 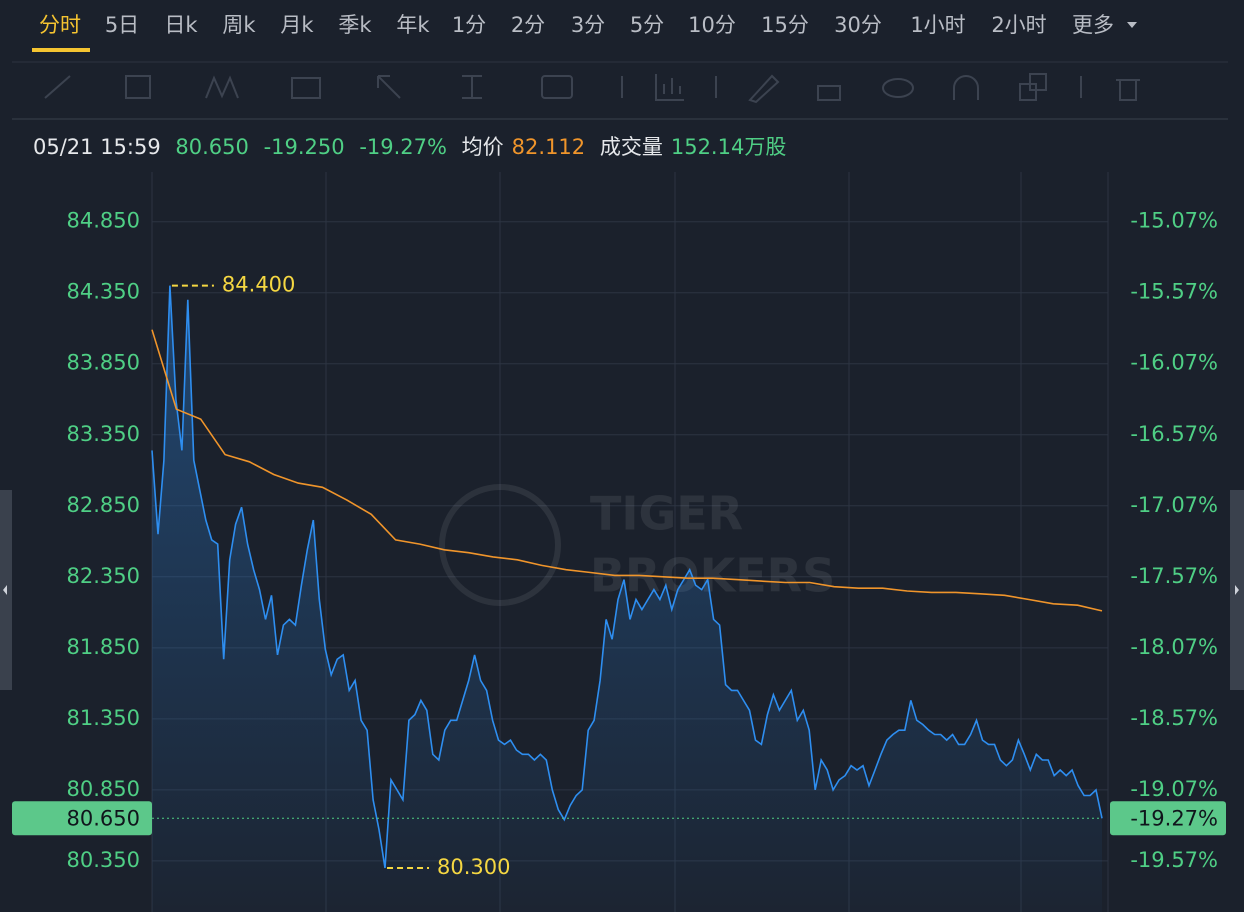 What do you see at coordinates (103, 434) in the screenshot?
I see `y-tick-label: 83.350` at bounding box center [103, 434].